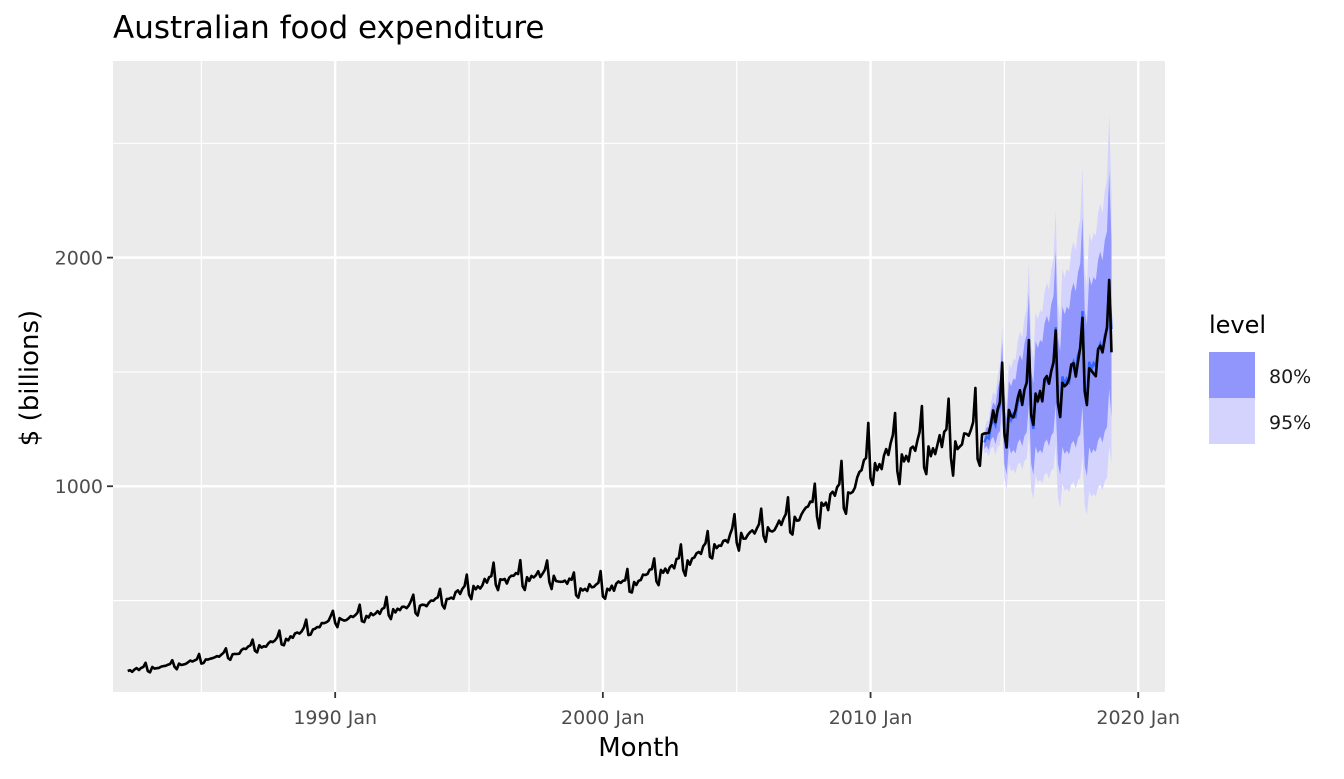 The width and height of the screenshot is (1344, 779). What do you see at coordinates (1260, 377) in the screenshot?
I see `legend: level 80% 95%` at bounding box center [1260, 377].